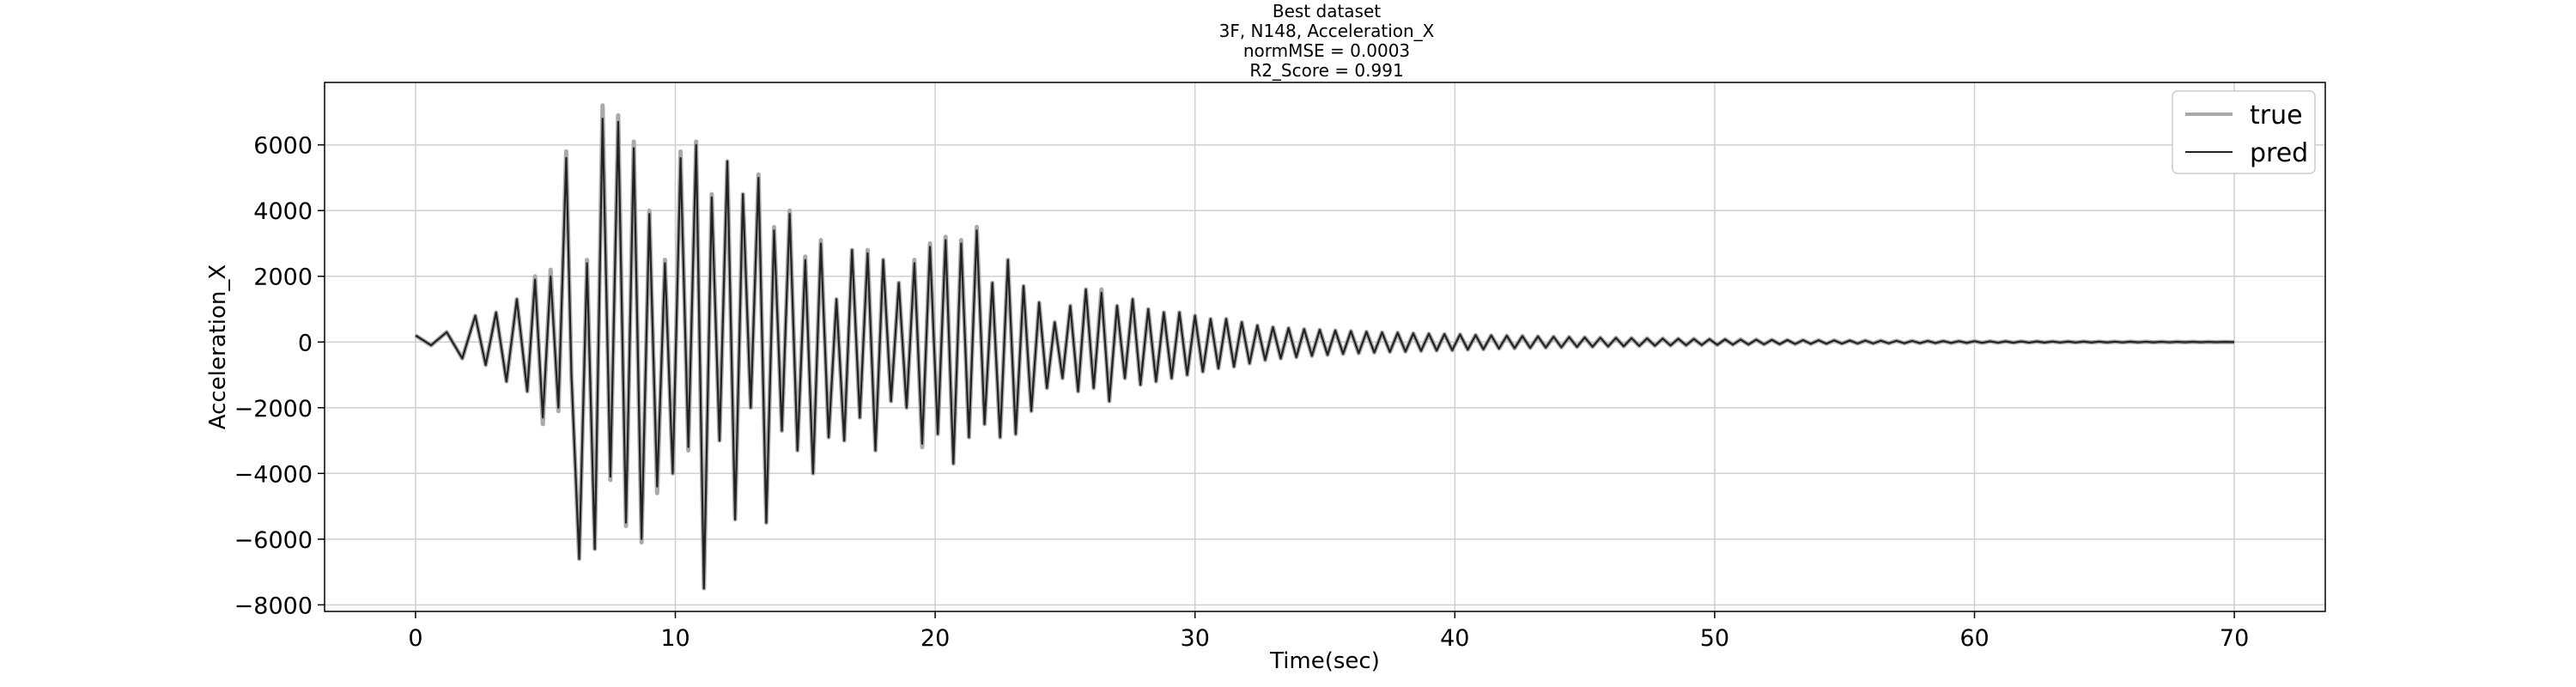 The height and width of the screenshot is (687, 2576). Describe the element at coordinates (1327, 50) in the screenshot. I see `title-line-3: normMSE = 0.0003` at that location.